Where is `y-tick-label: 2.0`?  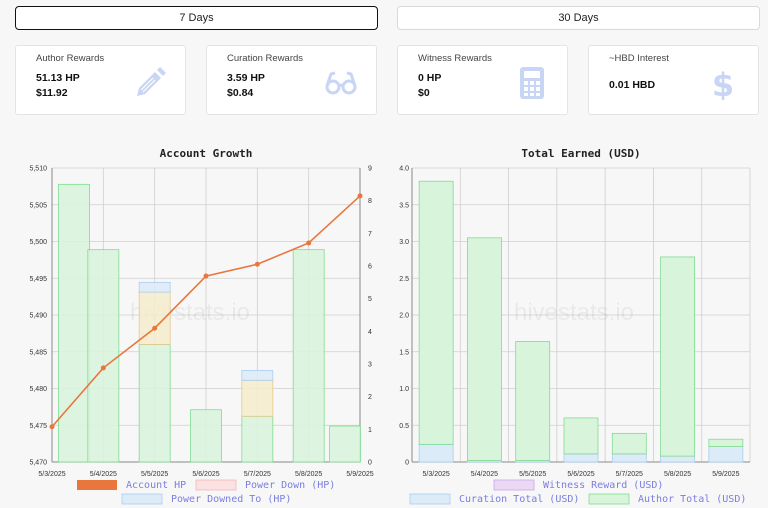 y-tick-label: 2.0 is located at coordinates (404, 316).